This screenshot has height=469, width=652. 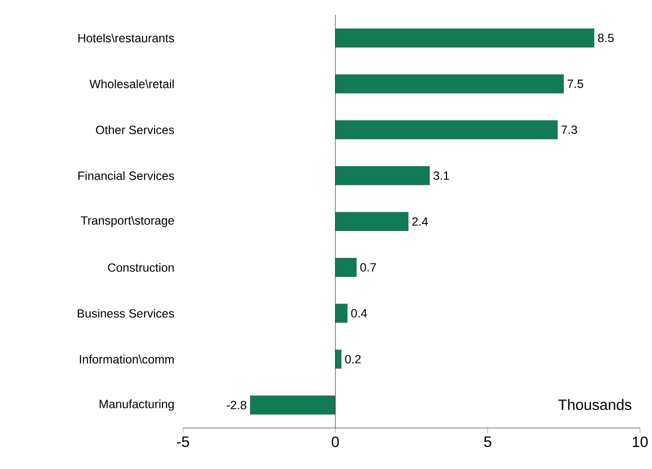 I want to click on data-label: 8.5, so click(x=606, y=38).